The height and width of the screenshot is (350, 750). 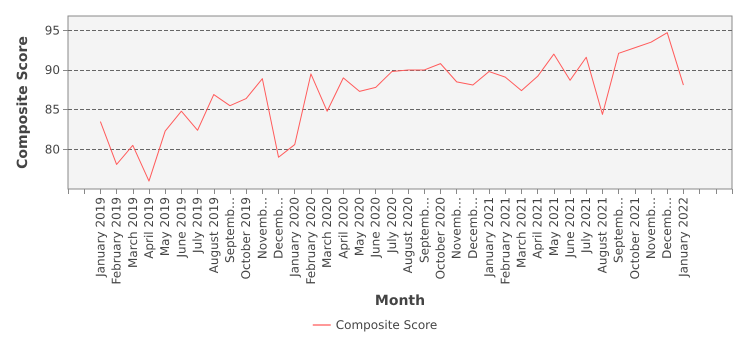 What do you see at coordinates (52, 69) in the screenshot?
I see `y-tick-label: 90` at bounding box center [52, 69].